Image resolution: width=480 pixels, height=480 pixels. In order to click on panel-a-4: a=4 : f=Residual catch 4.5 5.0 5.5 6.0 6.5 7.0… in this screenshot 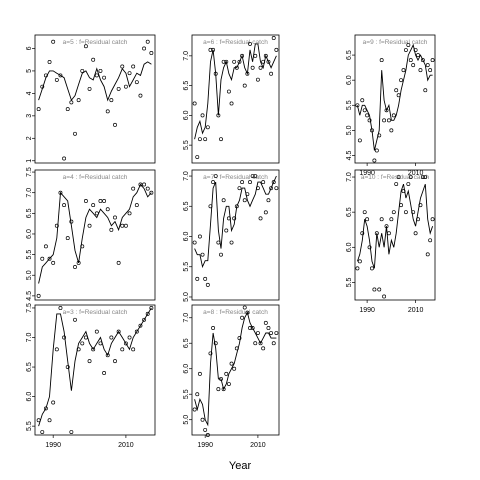, I will do `click(91, 234)`.